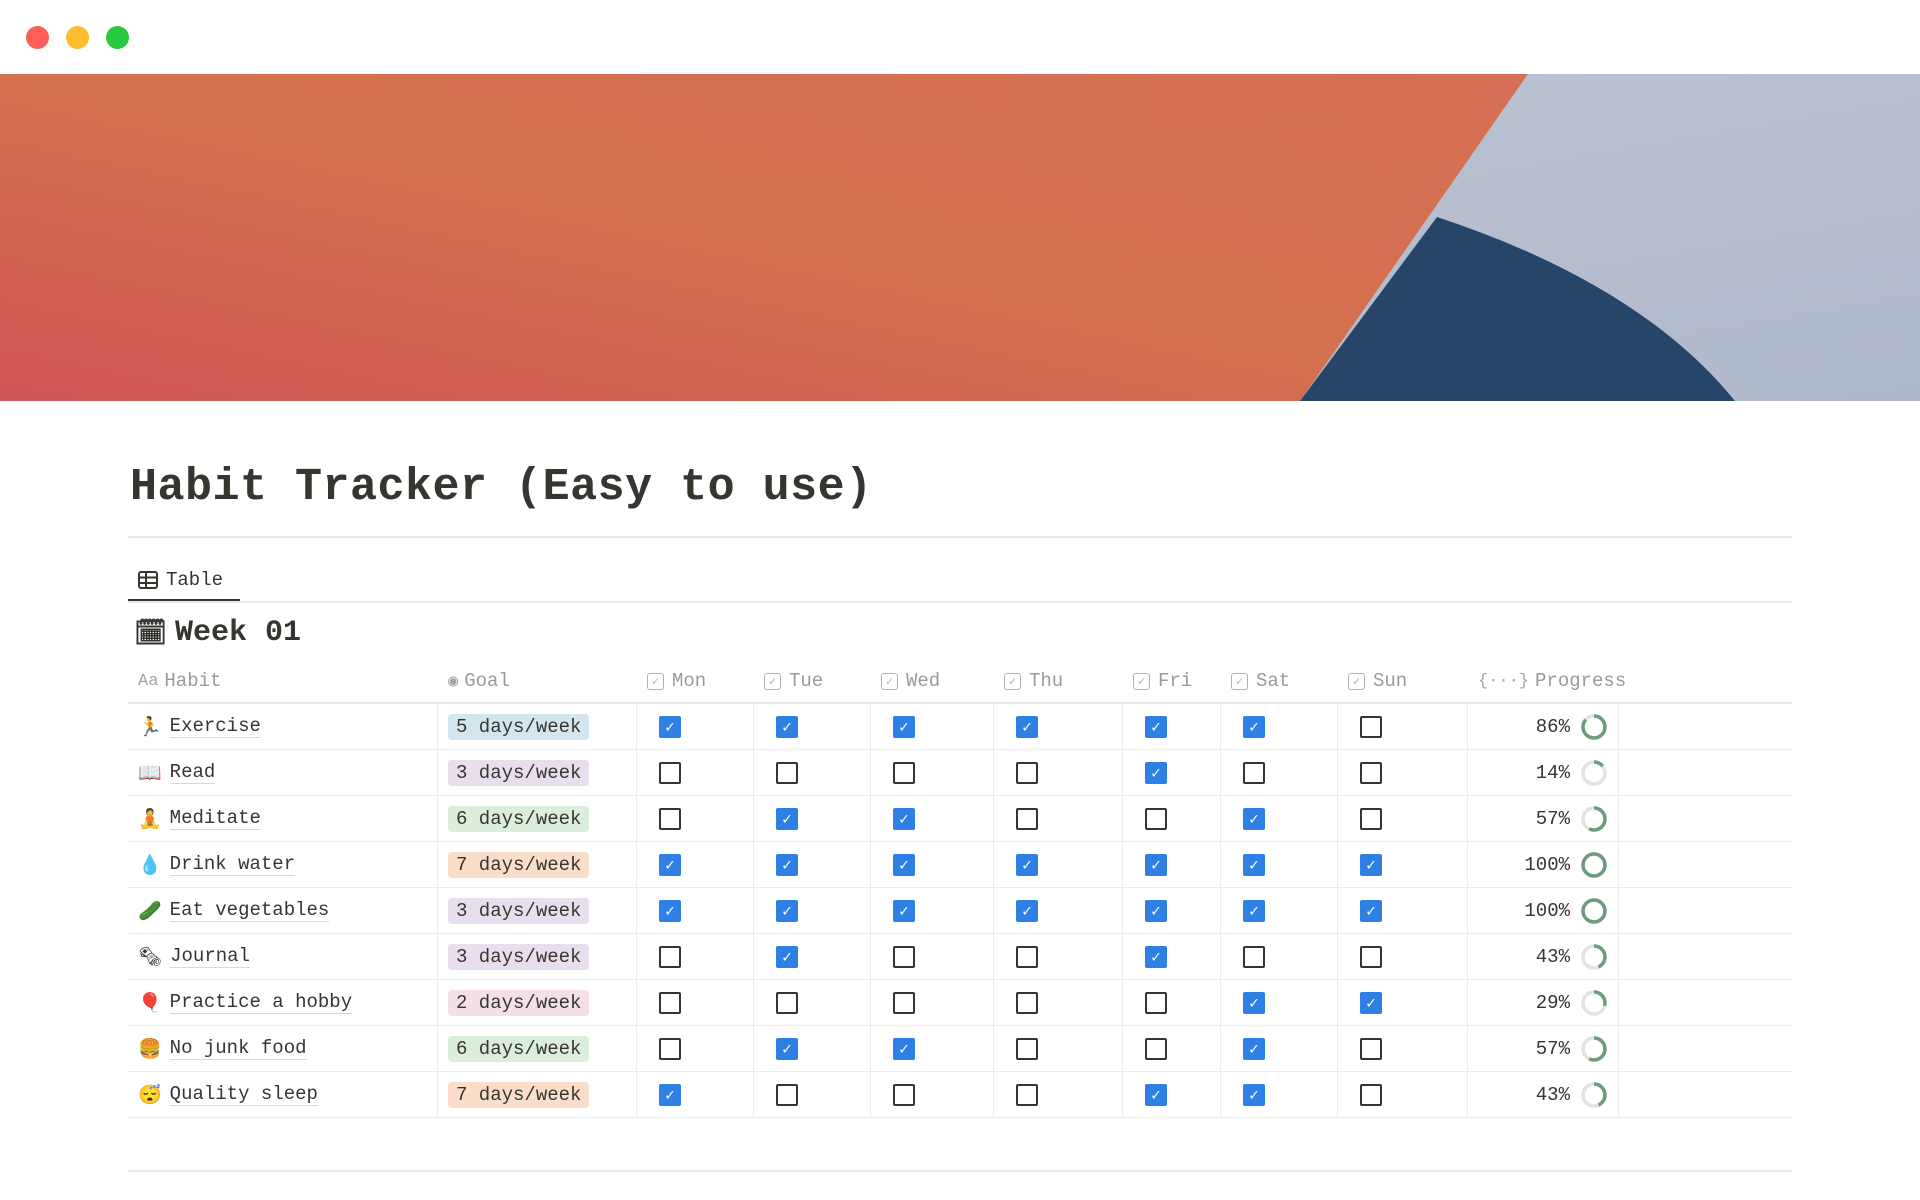  Describe the element at coordinates (222, 1049) in the screenshot. I see `habit-link: 🍔 No junk food` at that location.